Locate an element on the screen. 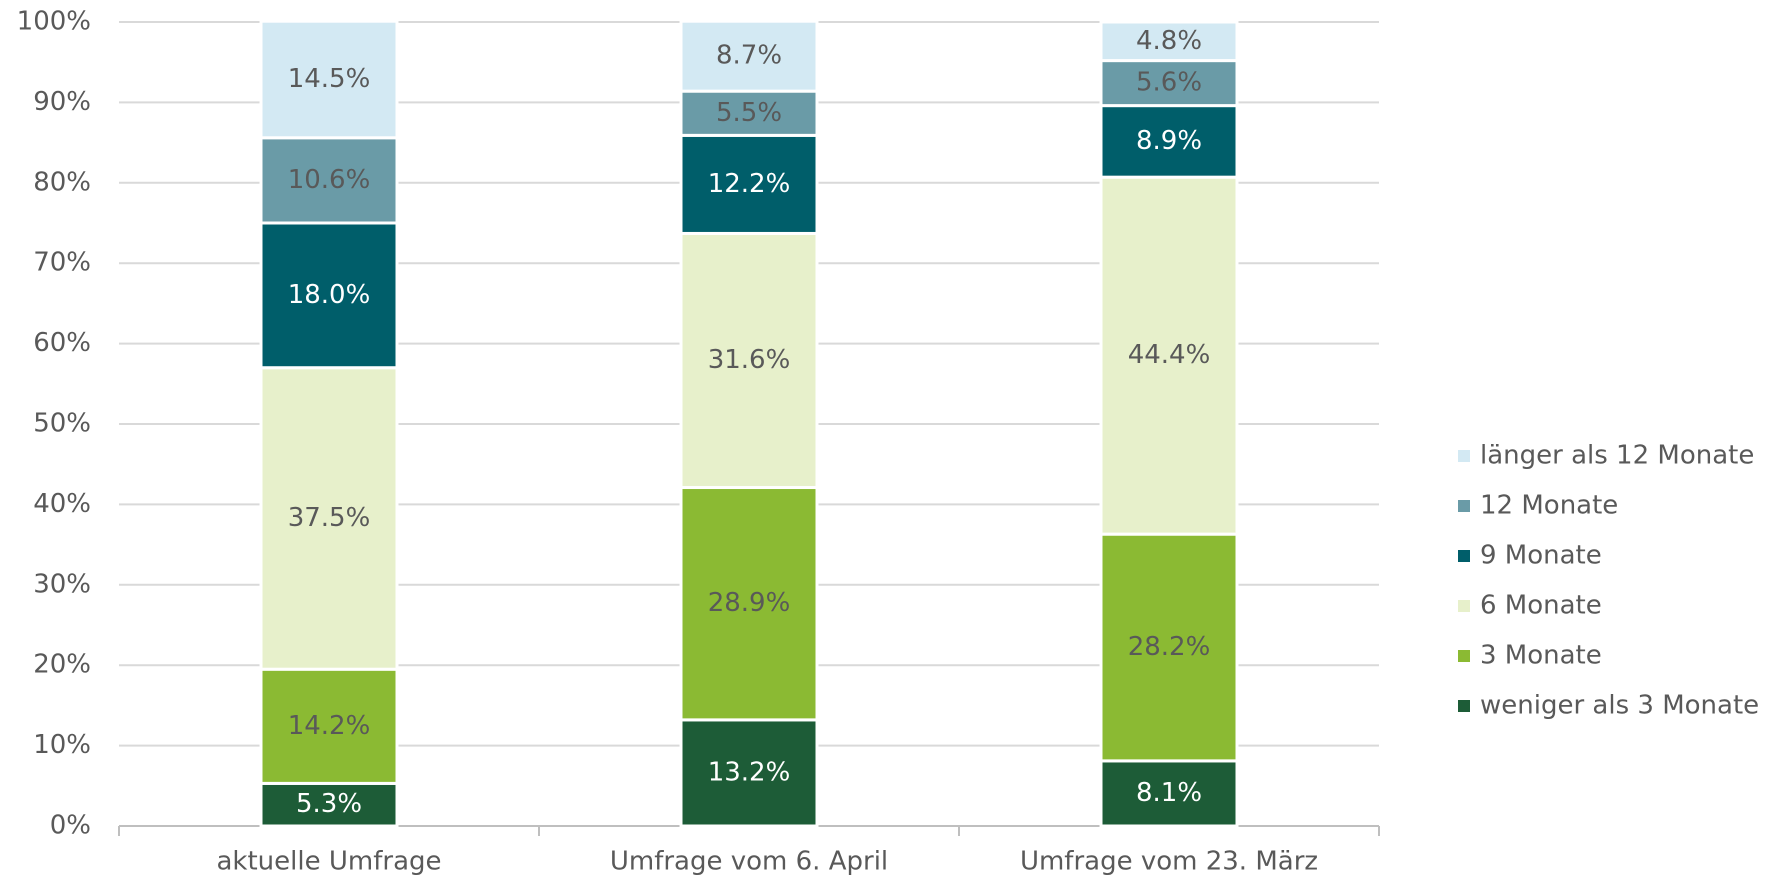 Image resolution: width=1770 pixels, height=875 pixels. y-tick-label: 20% is located at coordinates (62, 665).